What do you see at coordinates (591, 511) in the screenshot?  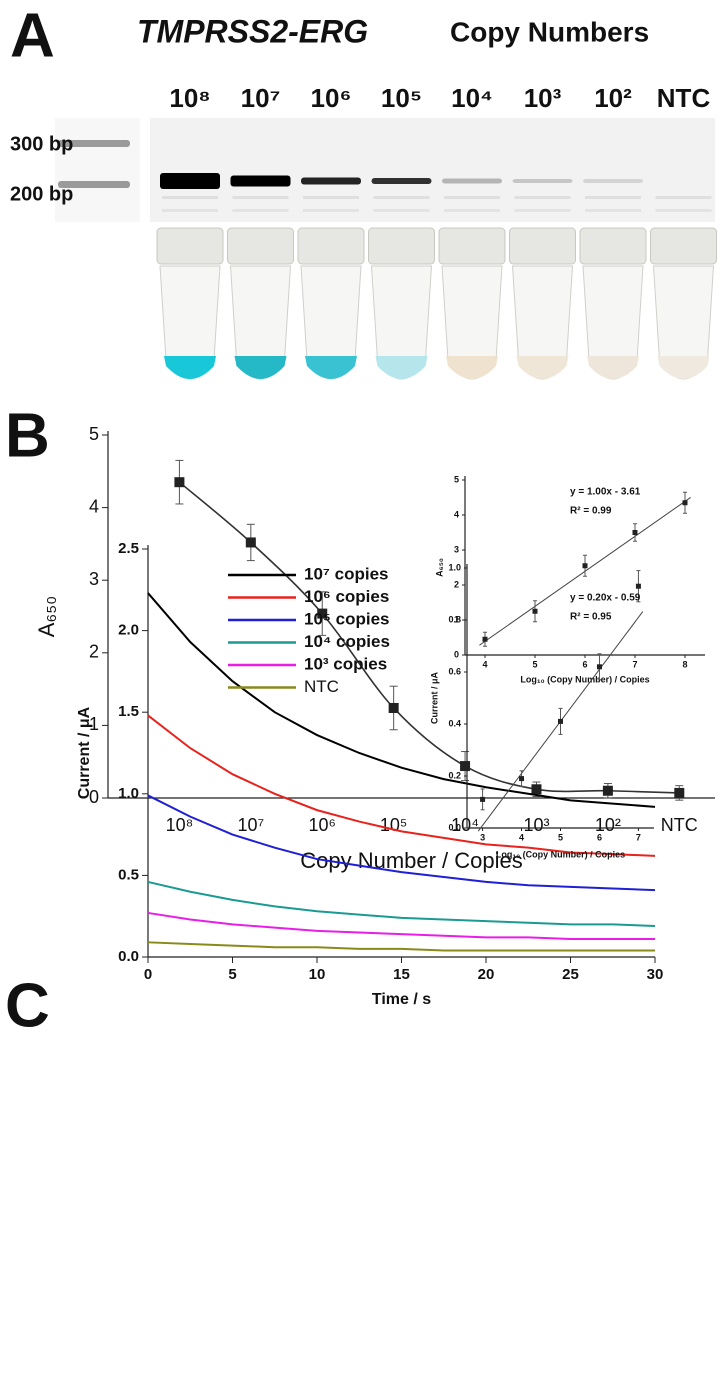 I see `annotation: R² = 0.99` at bounding box center [591, 511].